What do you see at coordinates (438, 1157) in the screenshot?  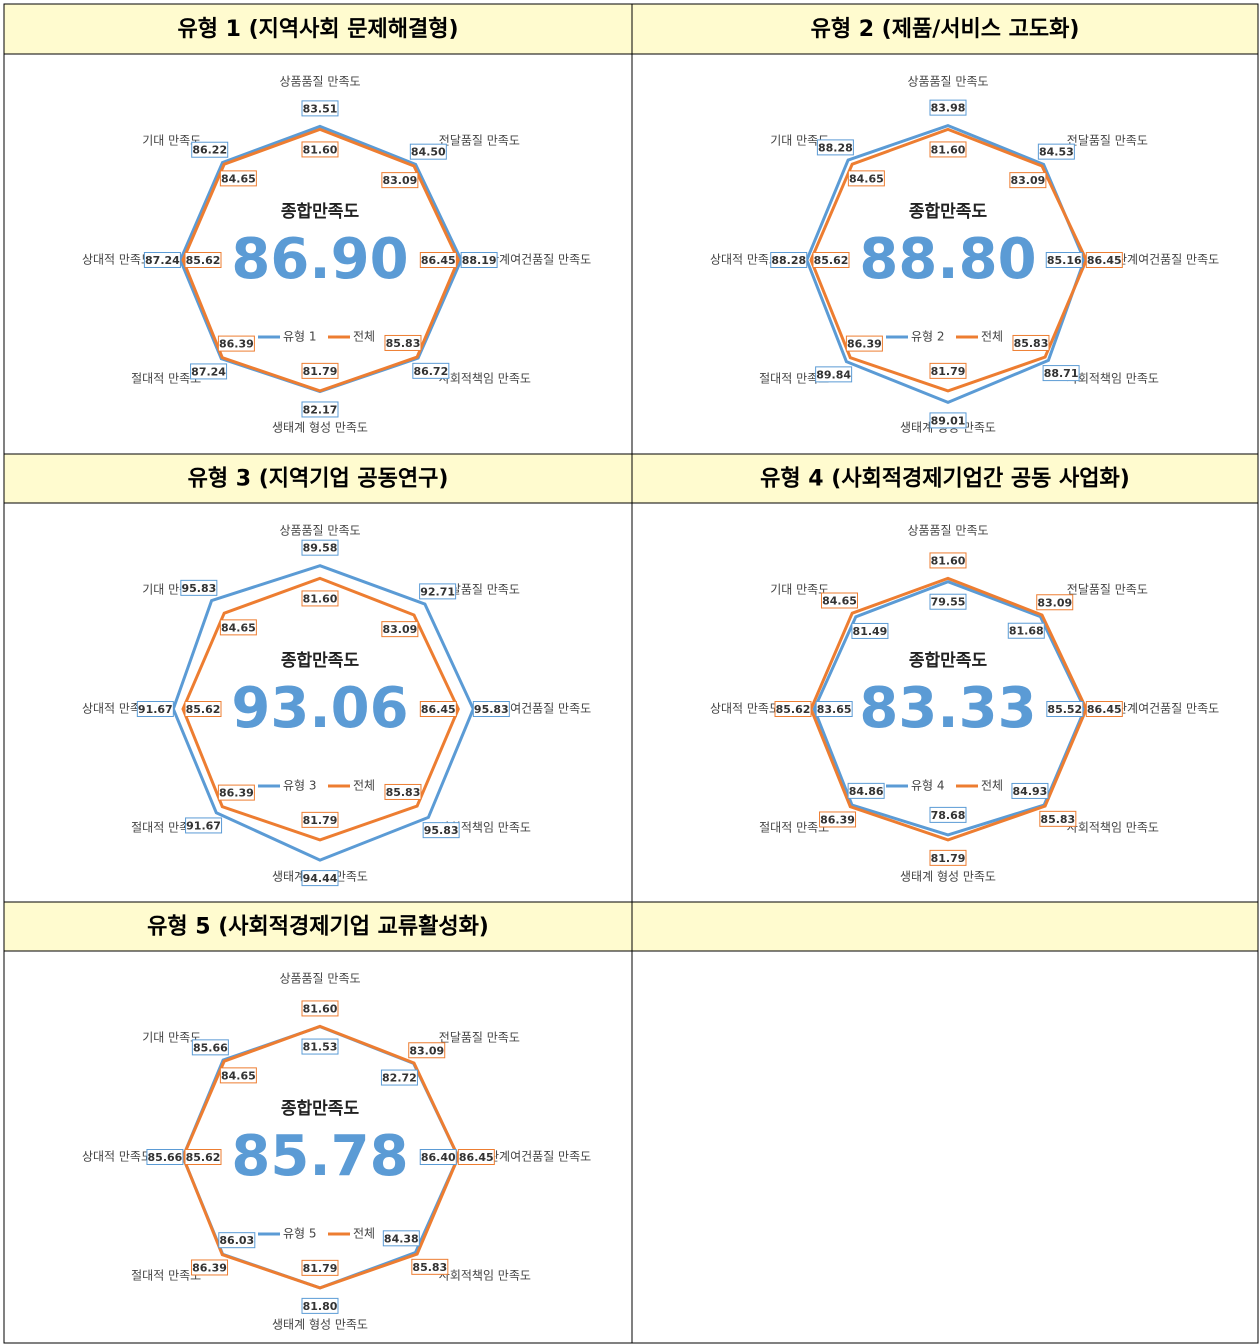 I see `value-label: 86.40` at bounding box center [438, 1157].